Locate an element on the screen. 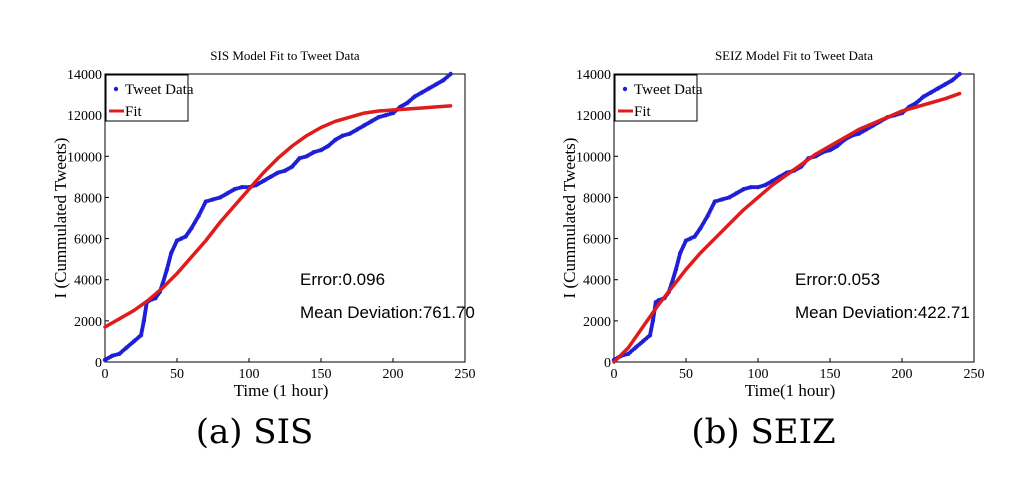  caption-sis: (a) SIS is located at coordinates (254, 432).